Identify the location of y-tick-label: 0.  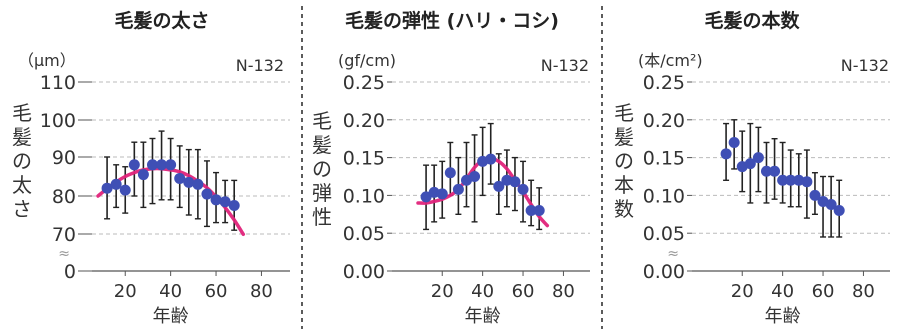
(70, 272).